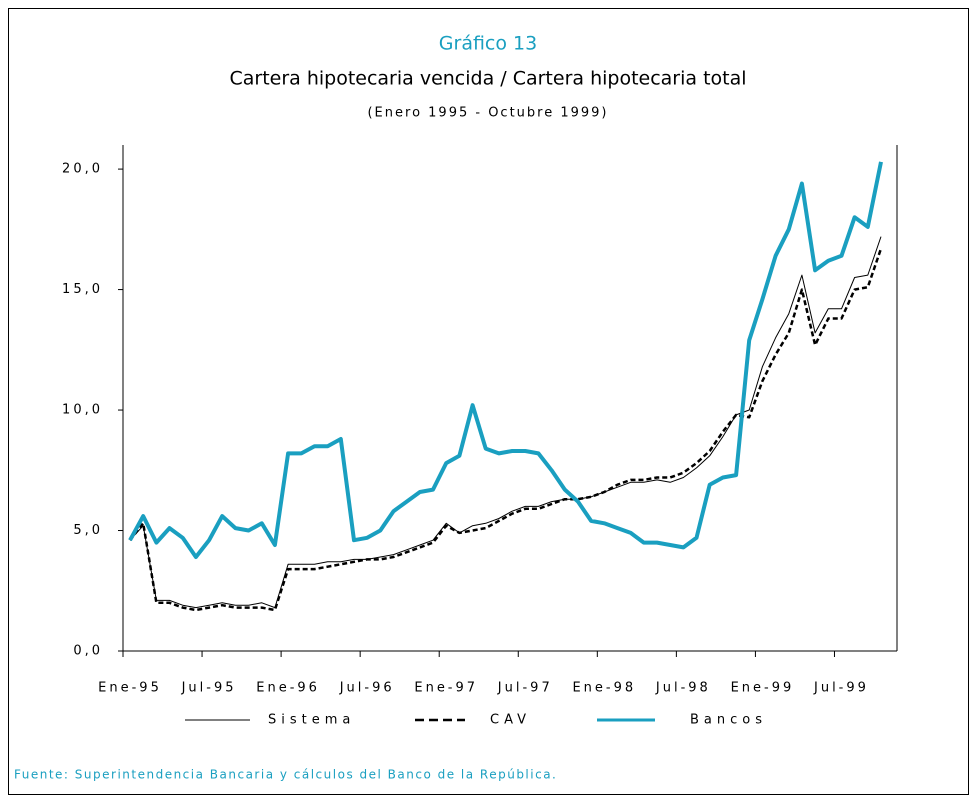  What do you see at coordinates (82, 289) in the screenshot?
I see `y-tick-label: 15,0` at bounding box center [82, 289].